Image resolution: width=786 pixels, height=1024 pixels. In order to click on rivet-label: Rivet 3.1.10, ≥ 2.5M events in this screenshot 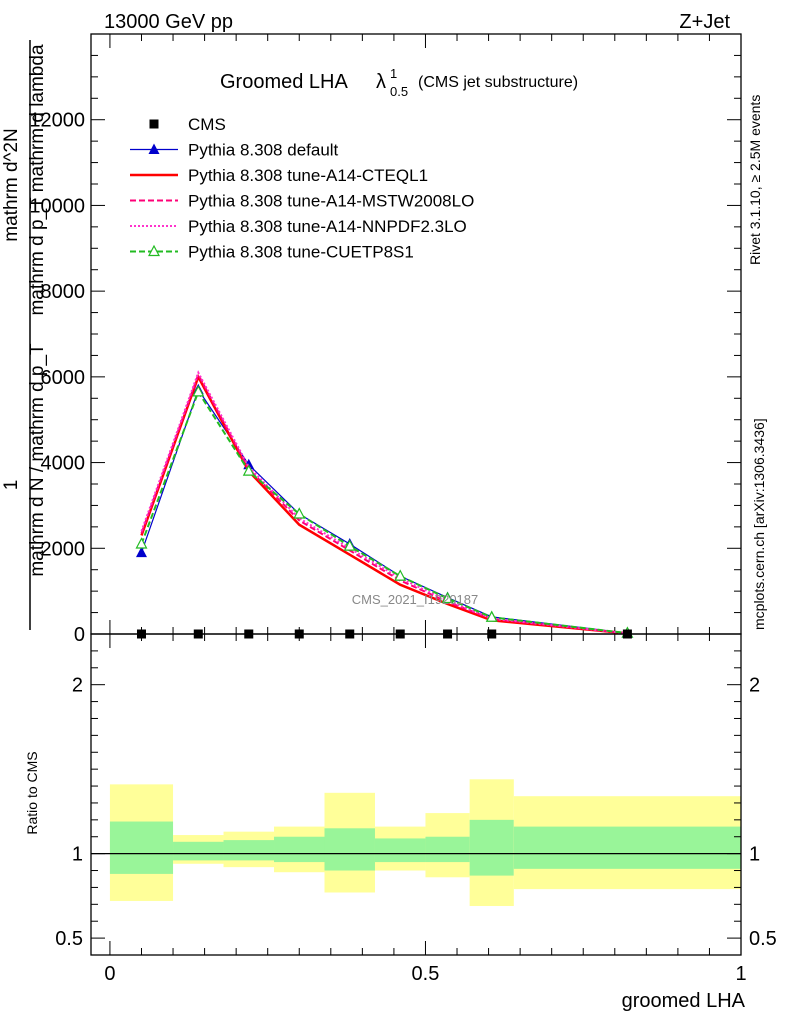, I will do `click(755, 180)`.